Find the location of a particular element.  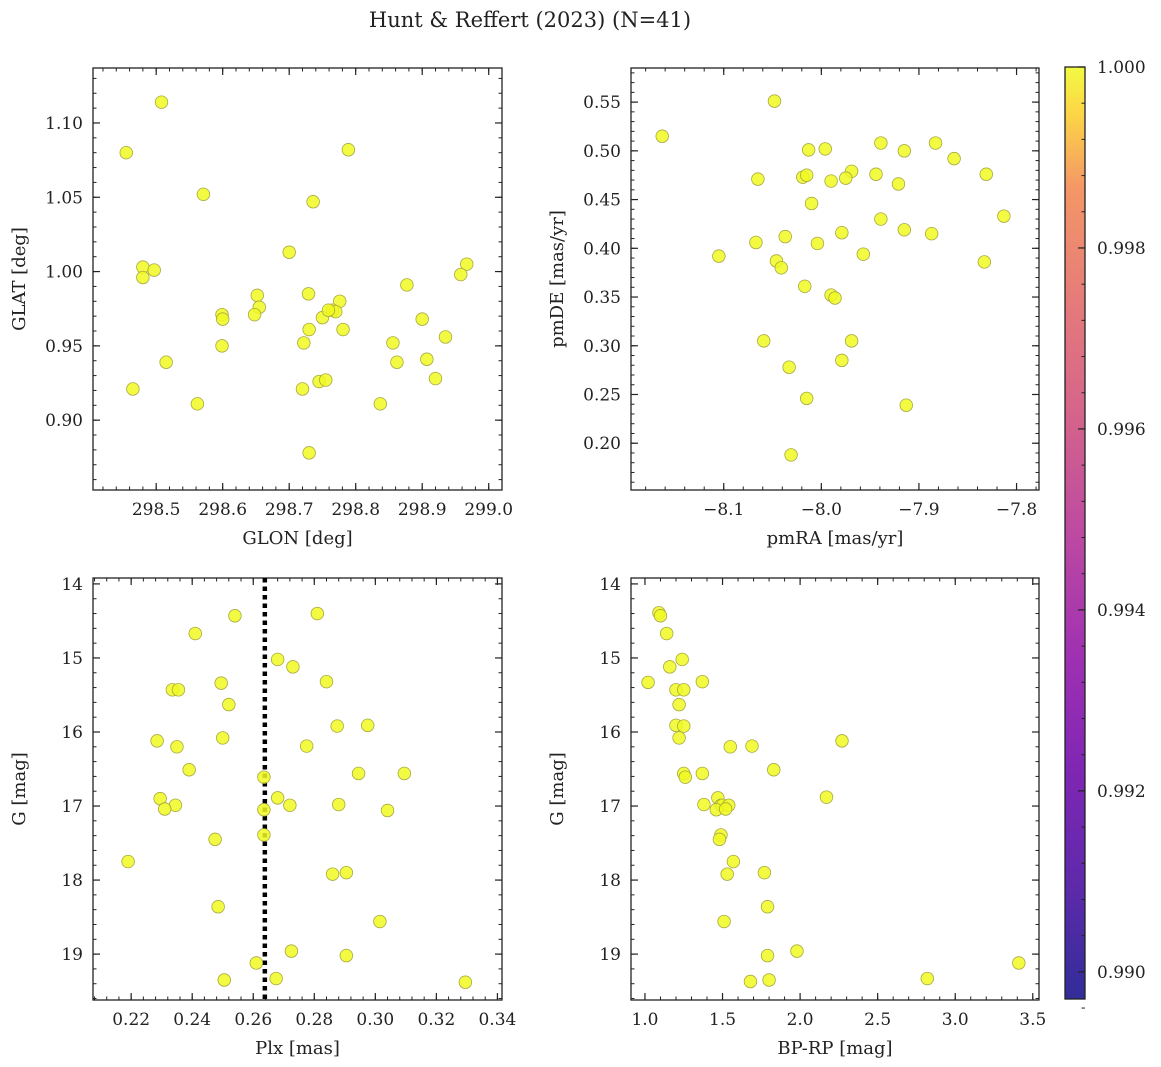

x-tick-label: 0.26 is located at coordinates (253, 1020).